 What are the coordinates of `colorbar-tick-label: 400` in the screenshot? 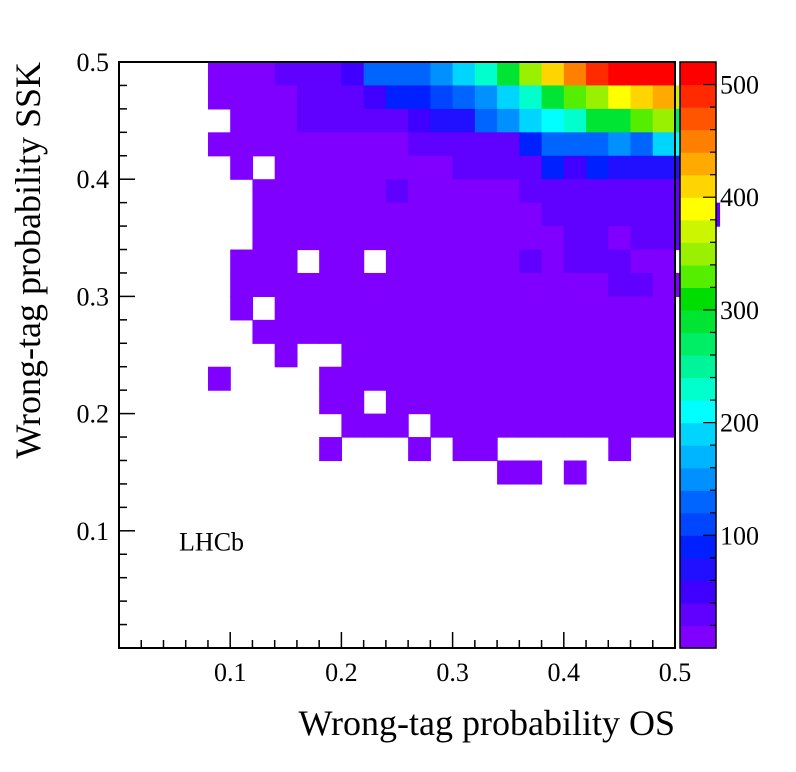 It's located at (739, 197).